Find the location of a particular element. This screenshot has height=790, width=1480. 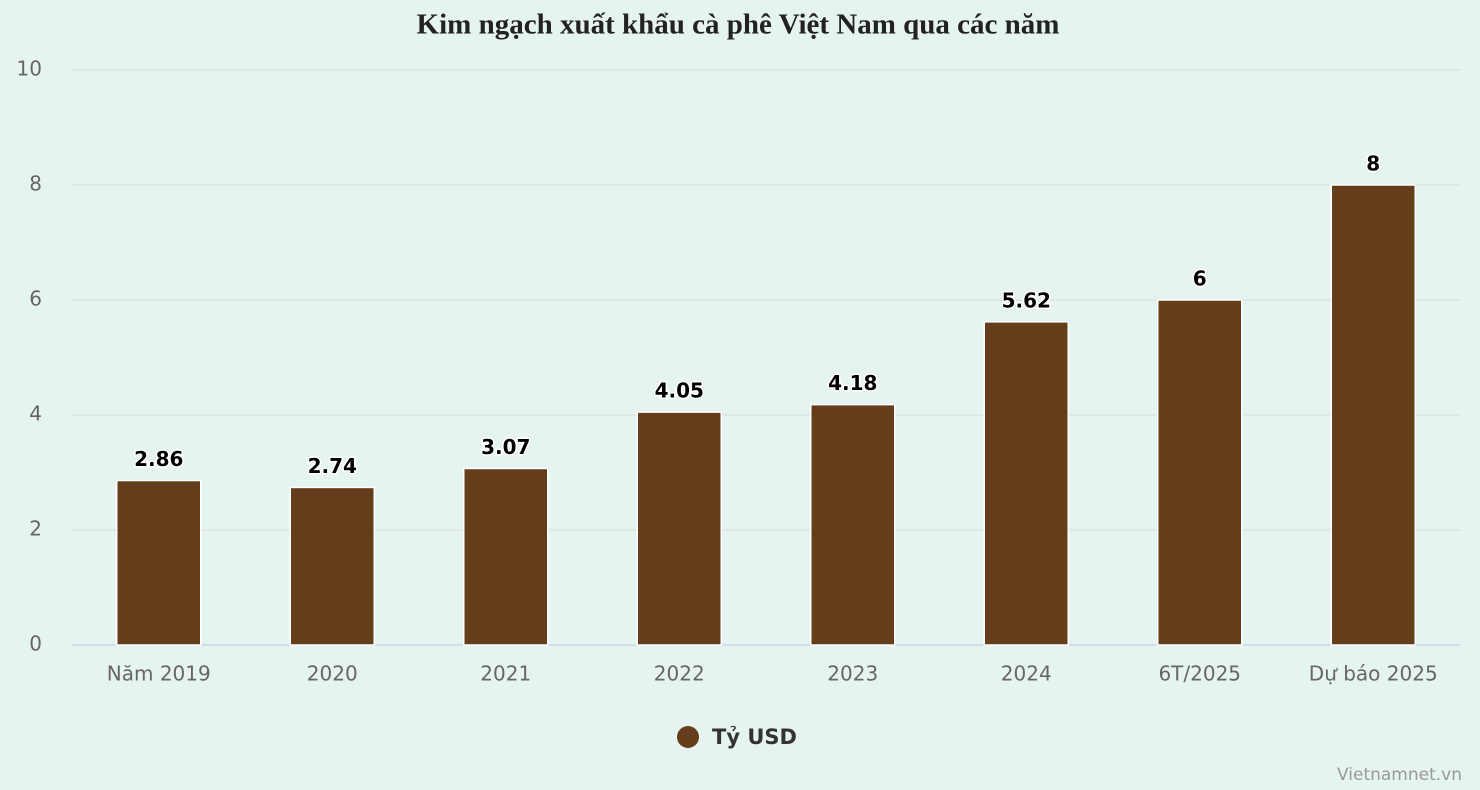

legend-label: Tỷ USD is located at coordinates (754, 737).